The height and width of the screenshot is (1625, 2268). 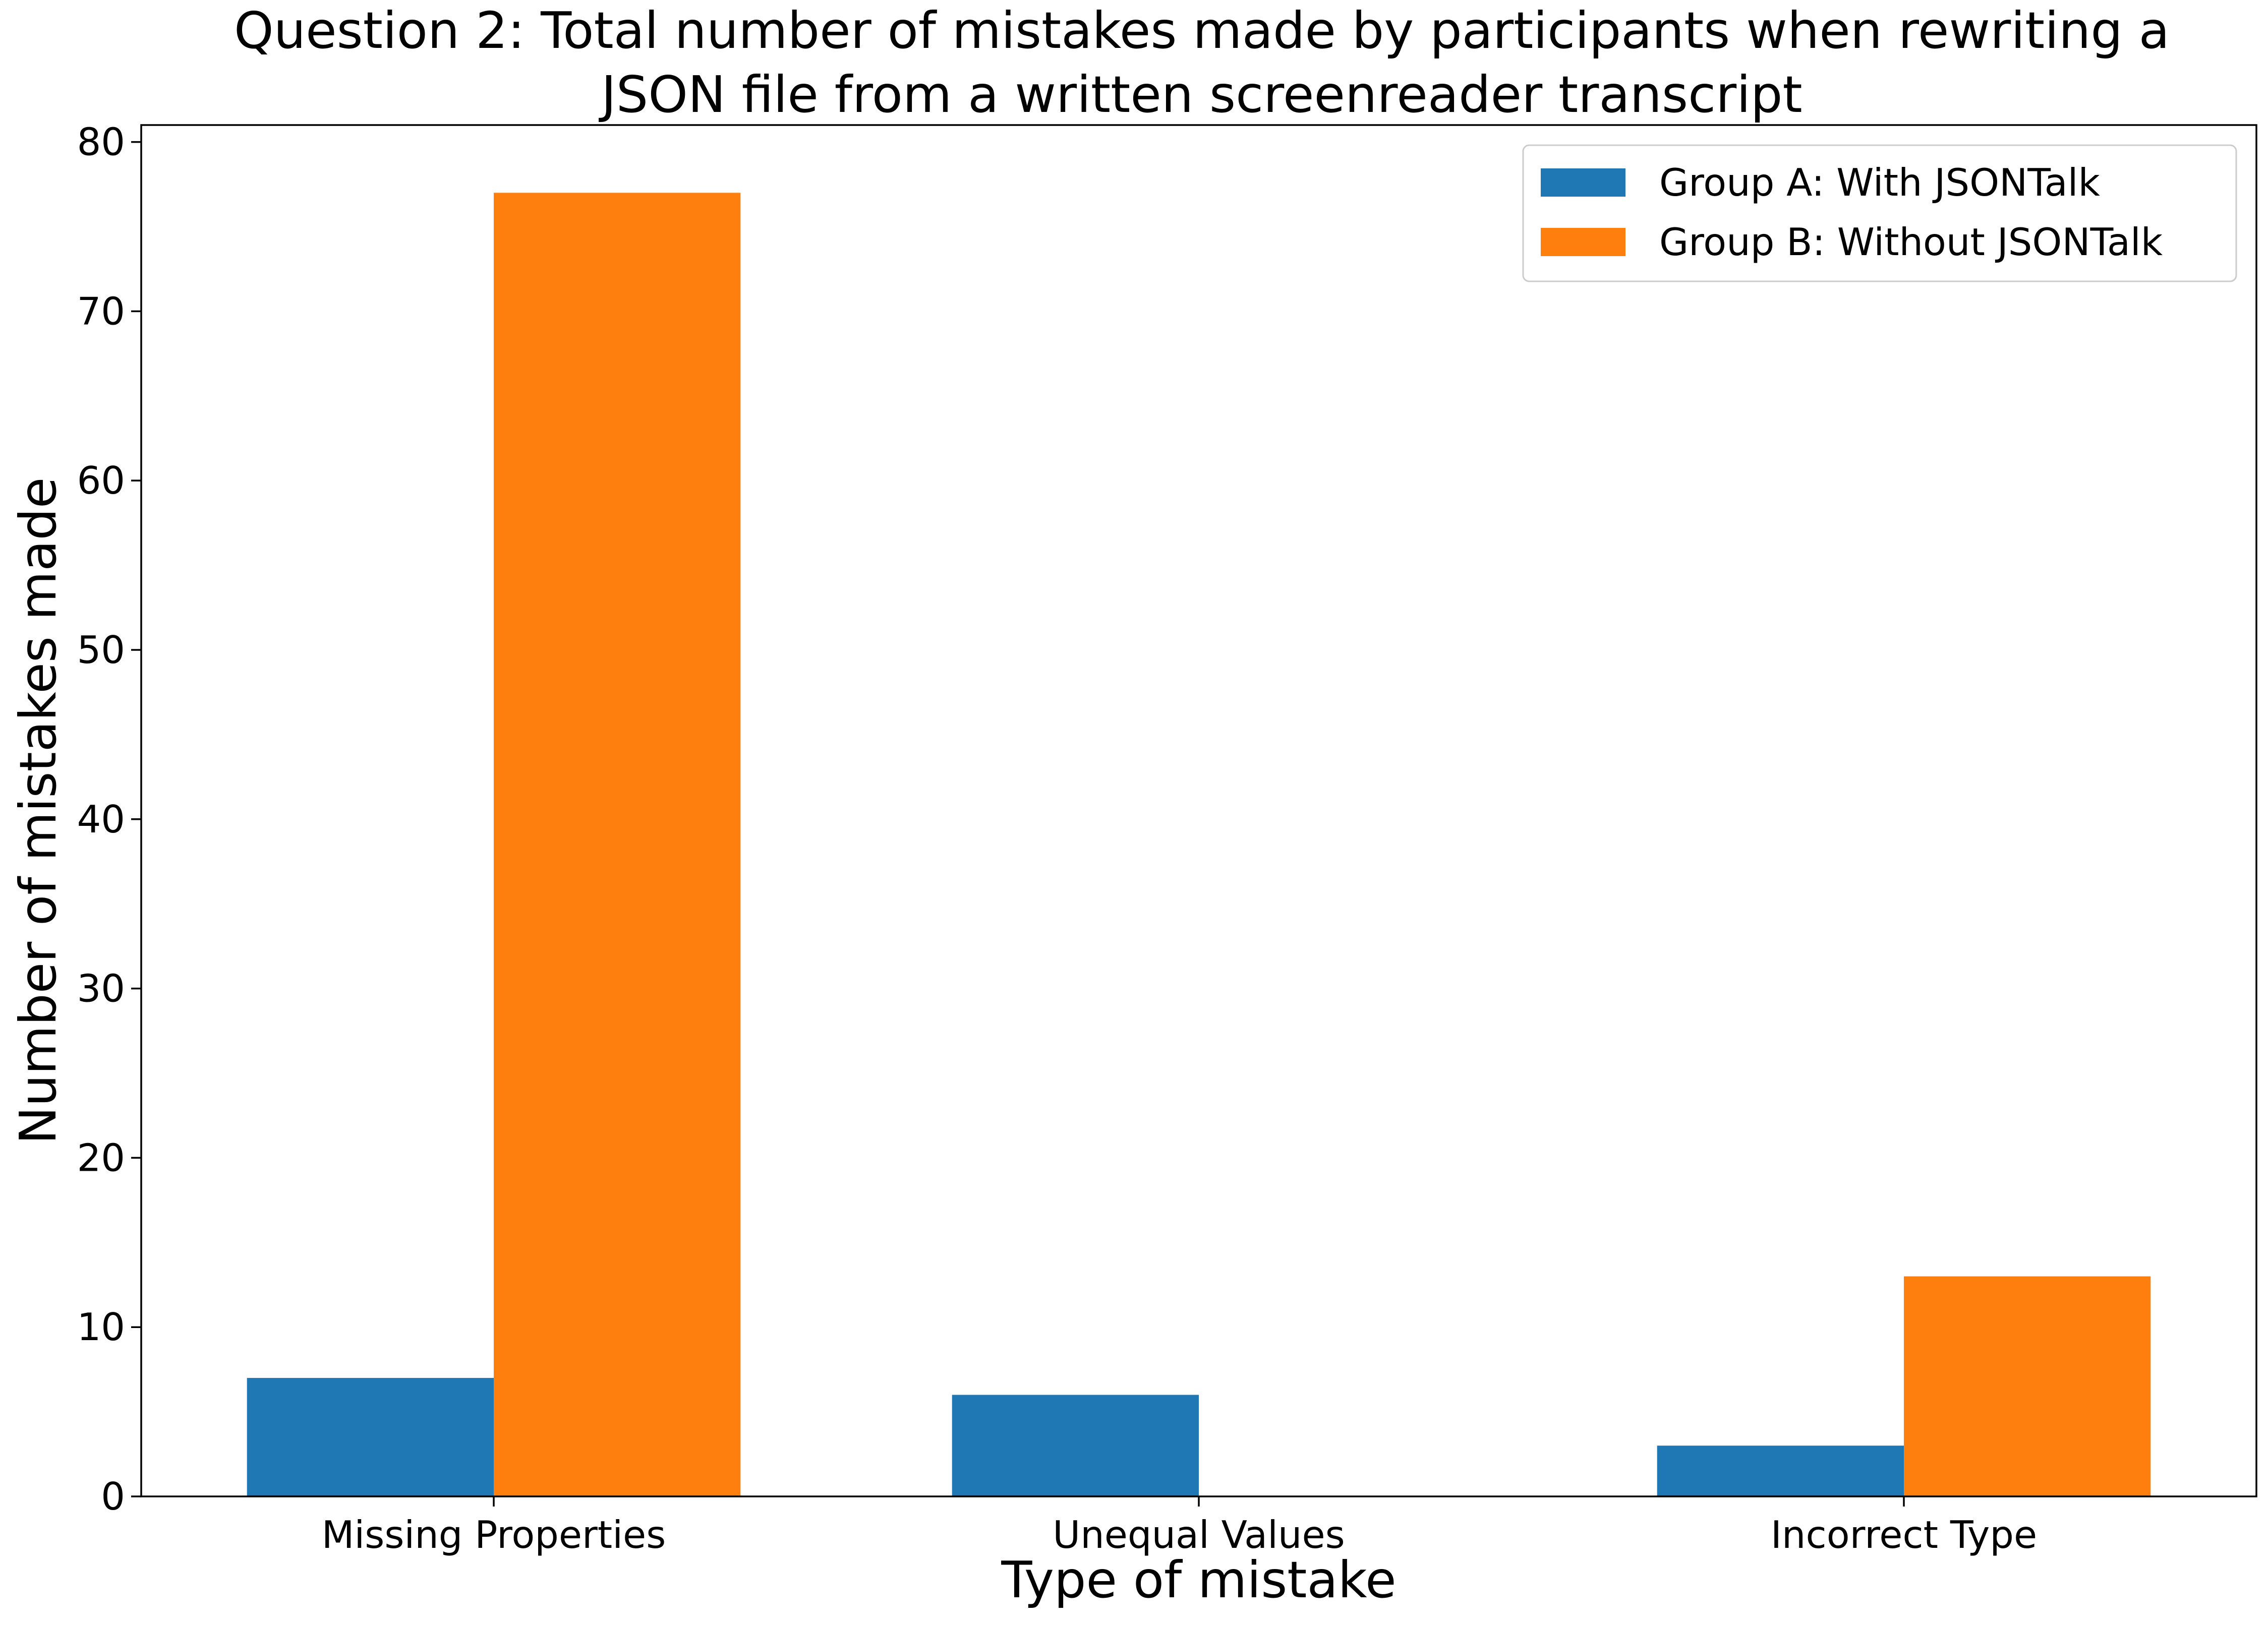 I want to click on y-tick-label: 50, so click(x=101, y=650).